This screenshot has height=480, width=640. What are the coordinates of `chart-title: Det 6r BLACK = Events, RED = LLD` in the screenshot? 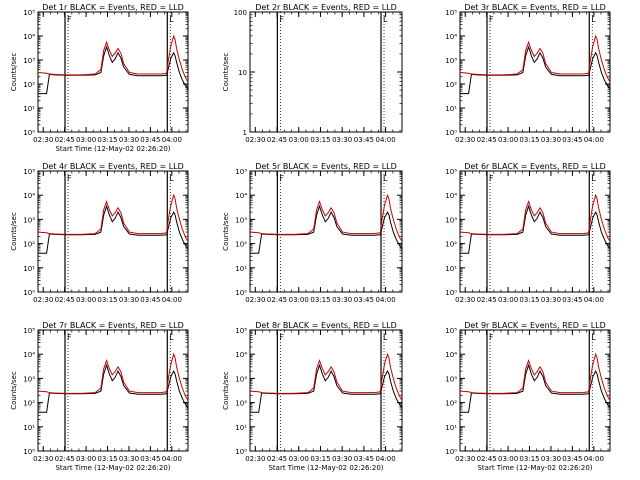 It's located at (535, 166).